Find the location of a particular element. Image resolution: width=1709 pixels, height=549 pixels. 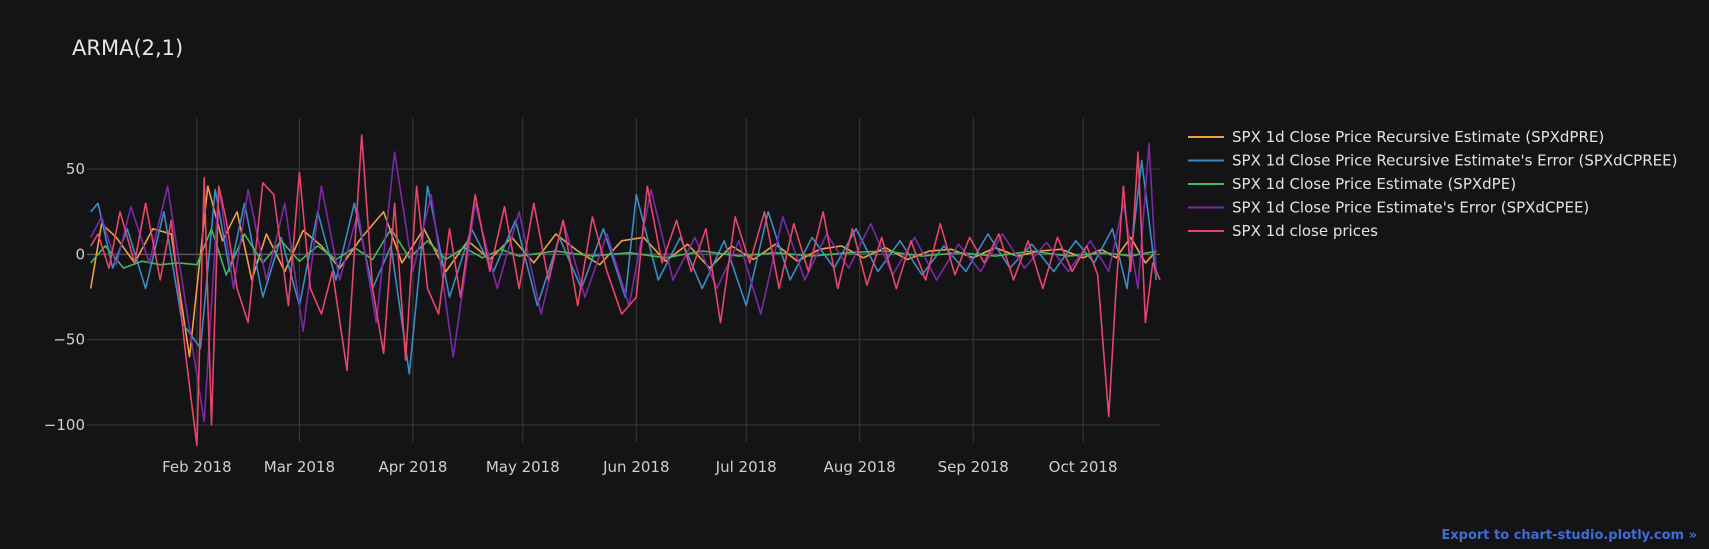

x-tick-label: Apr 2018 is located at coordinates (412, 467).